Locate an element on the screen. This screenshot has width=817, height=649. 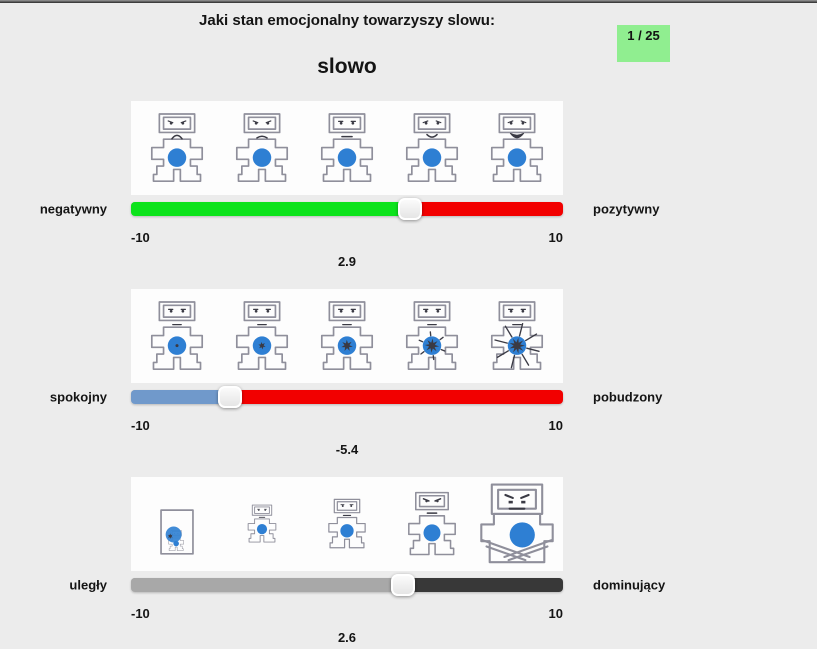
arousal-slider-track is located at coordinates (347, 397).